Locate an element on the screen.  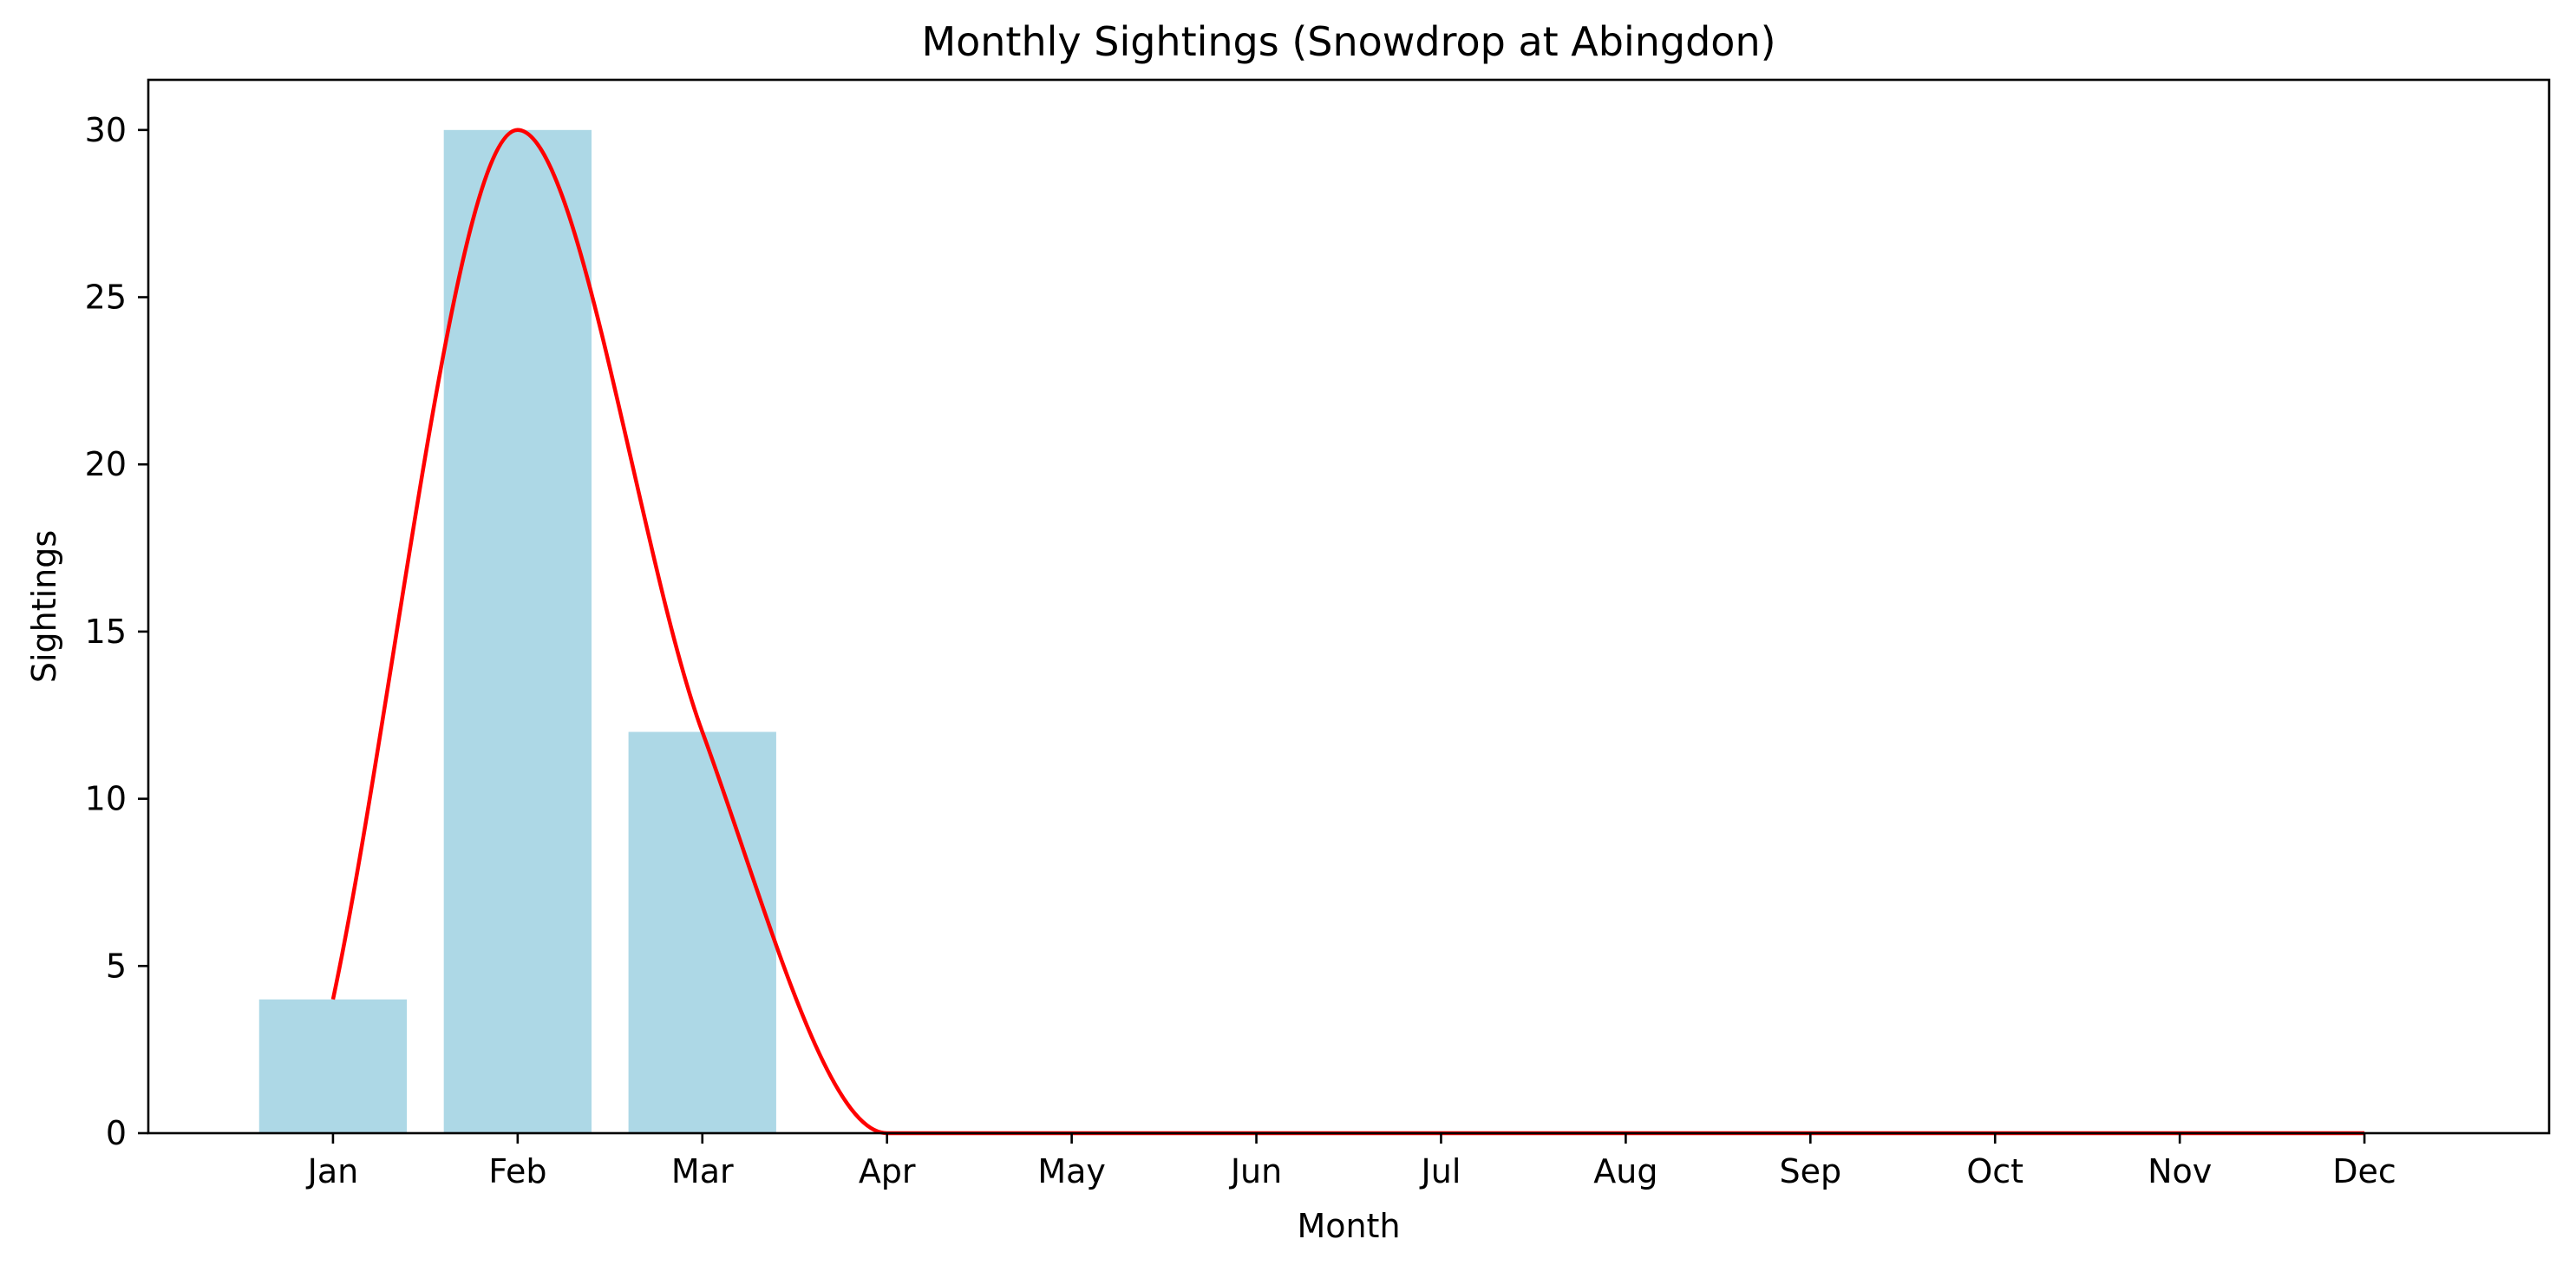
x-tick-label-apr: Apr is located at coordinates (887, 1171).